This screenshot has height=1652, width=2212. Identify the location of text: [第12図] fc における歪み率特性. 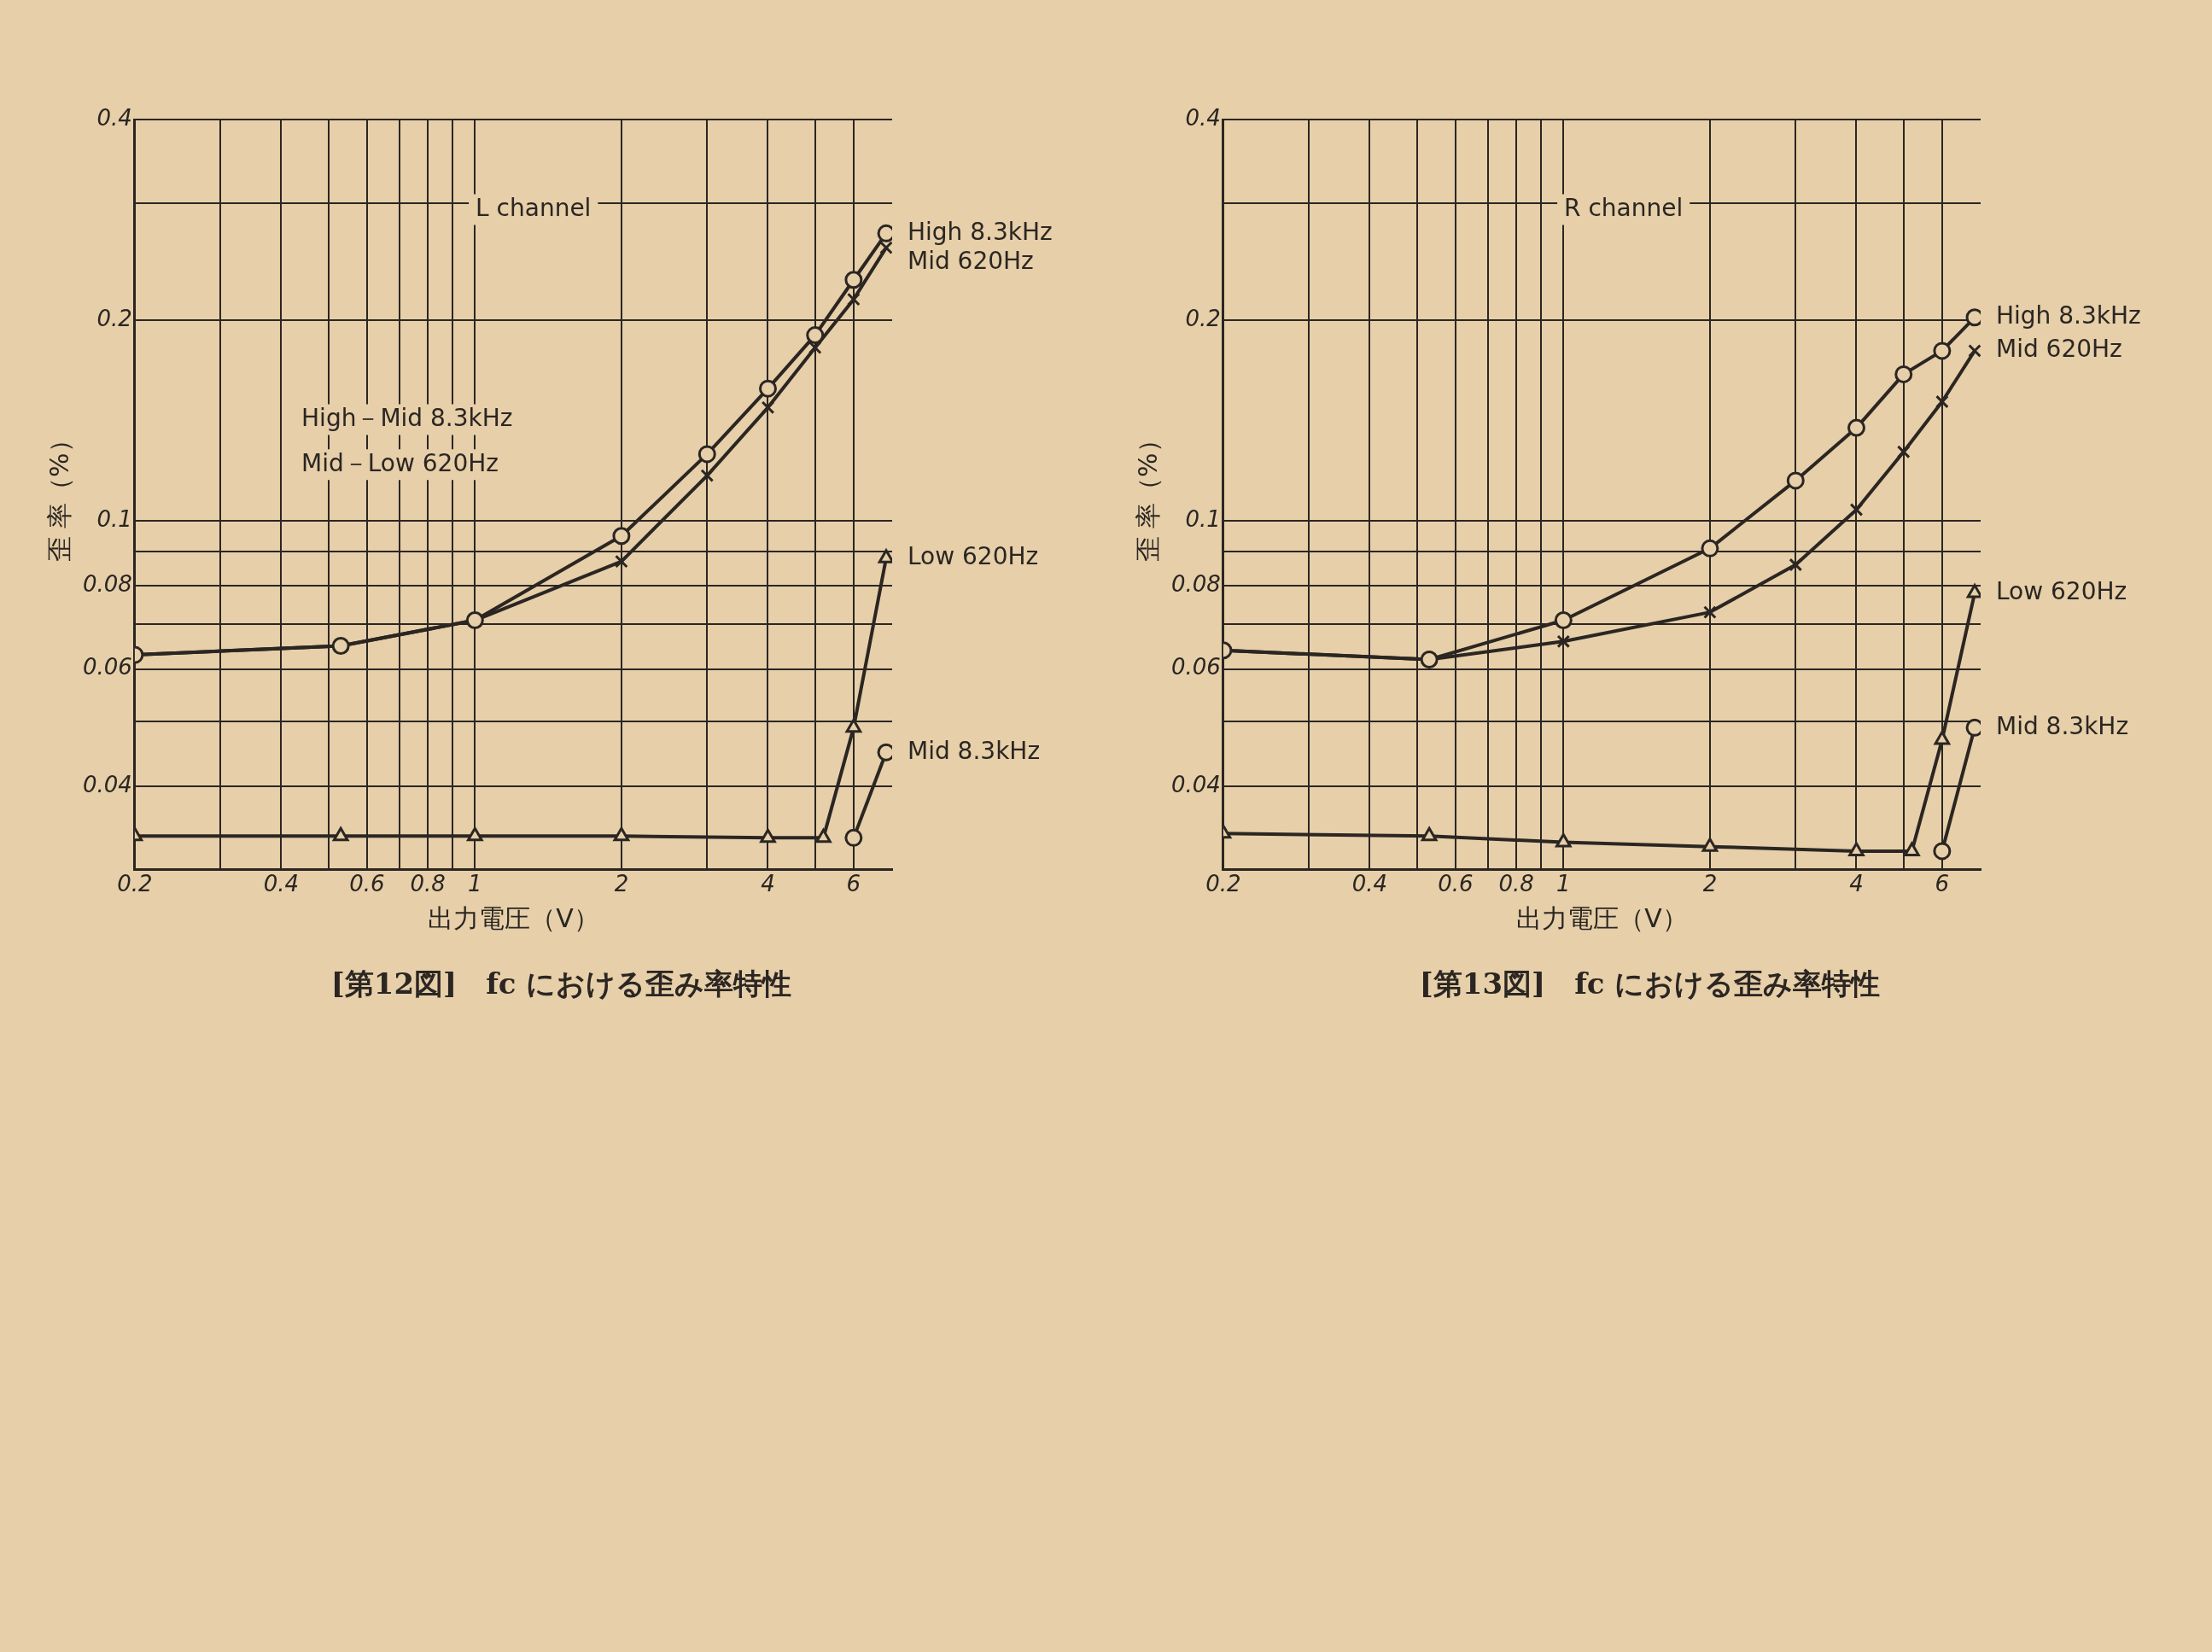
(561, 984).